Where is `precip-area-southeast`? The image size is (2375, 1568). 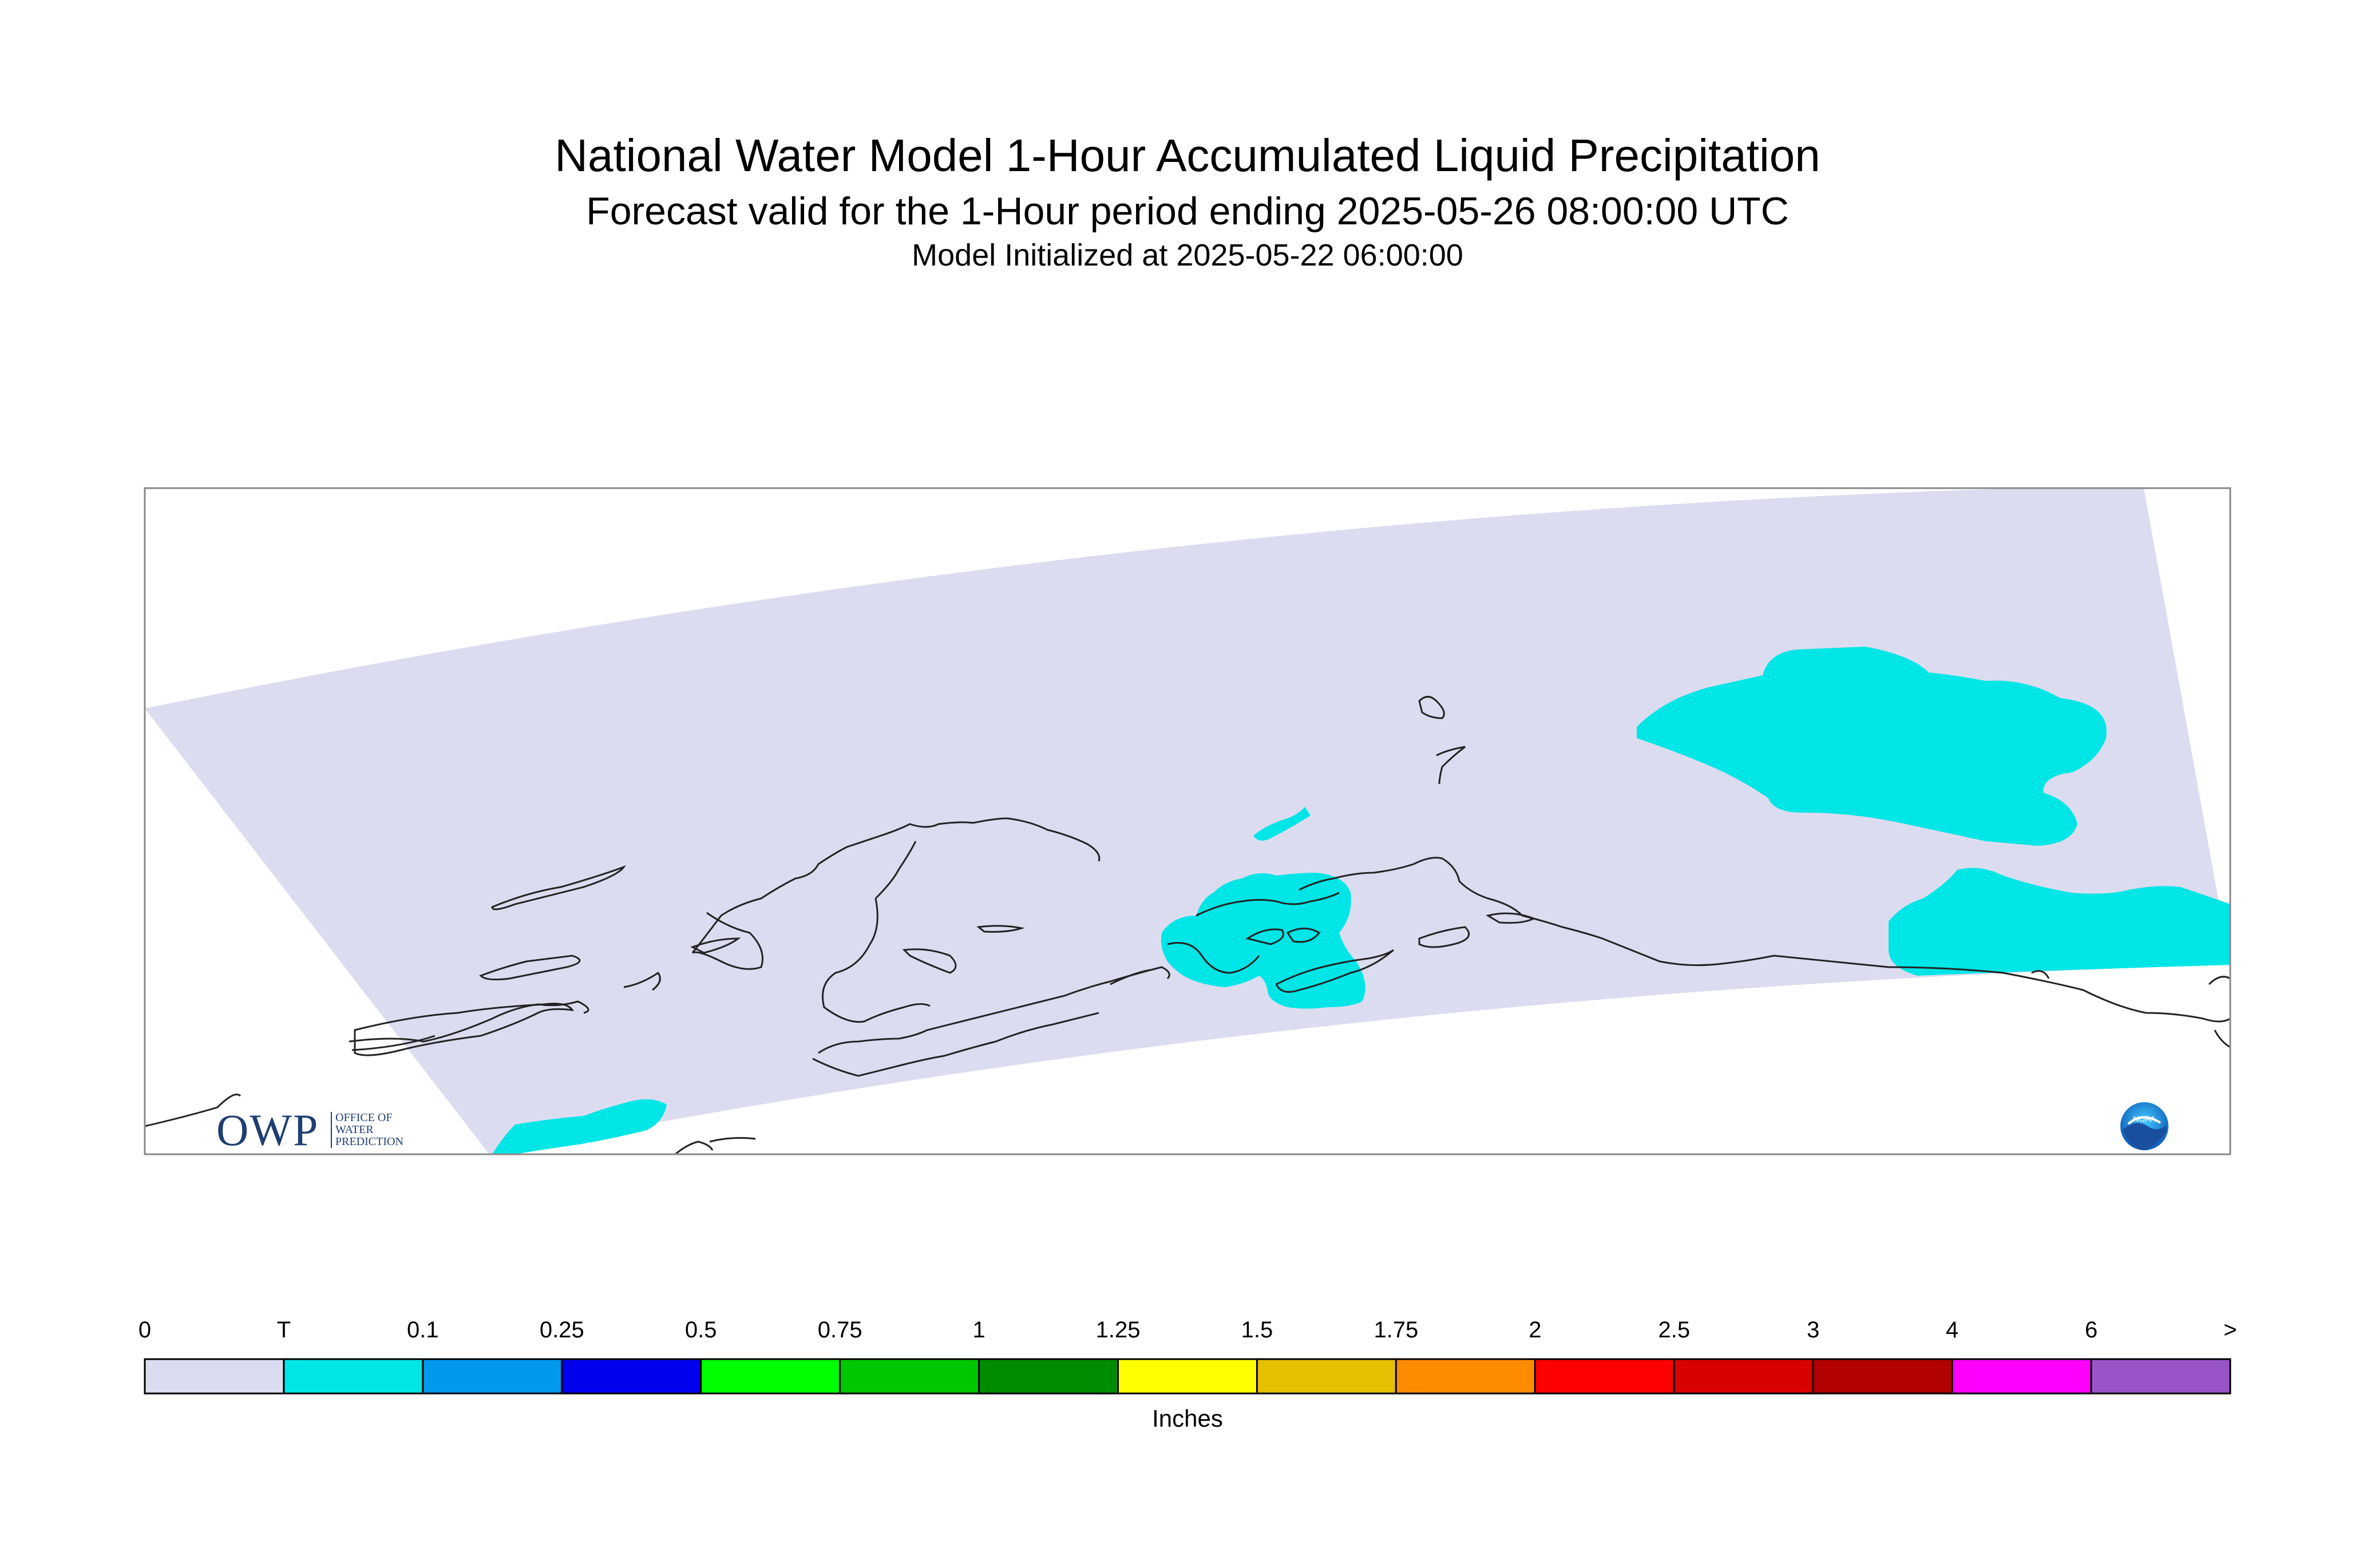 precip-area-southeast is located at coordinates (2059, 922).